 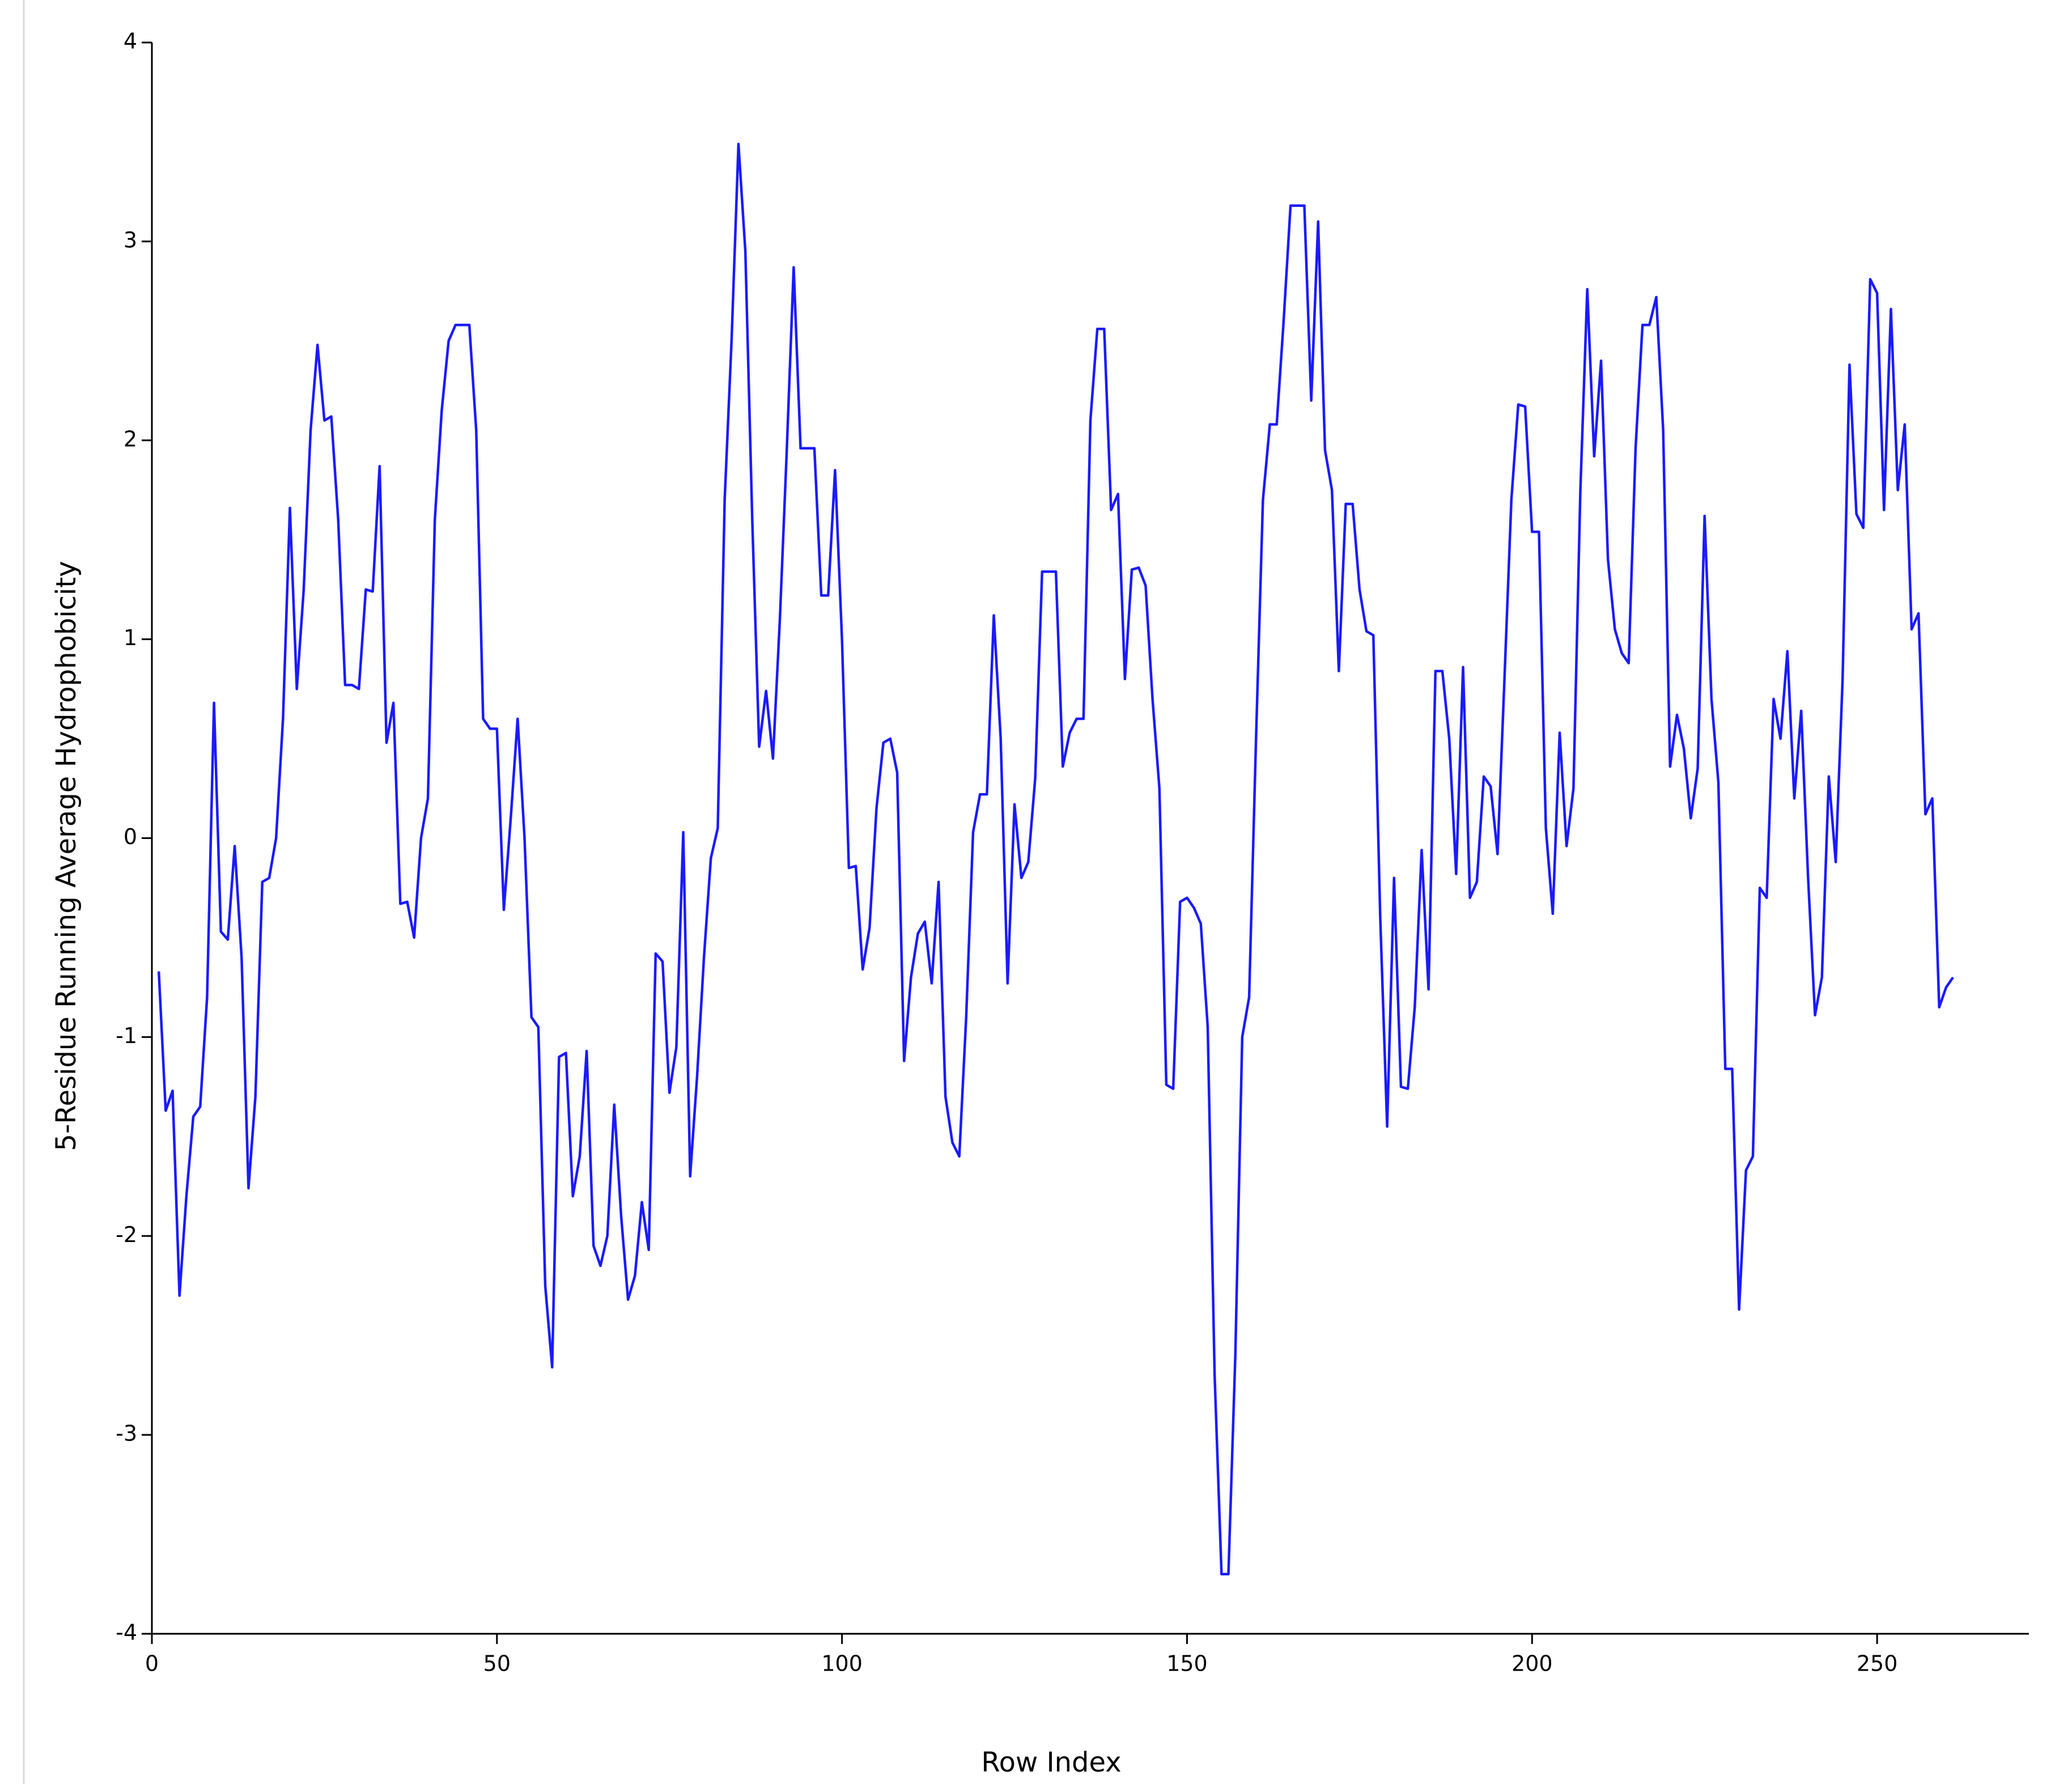 I want to click on x-tick-label: 100, so click(x=842, y=1663).